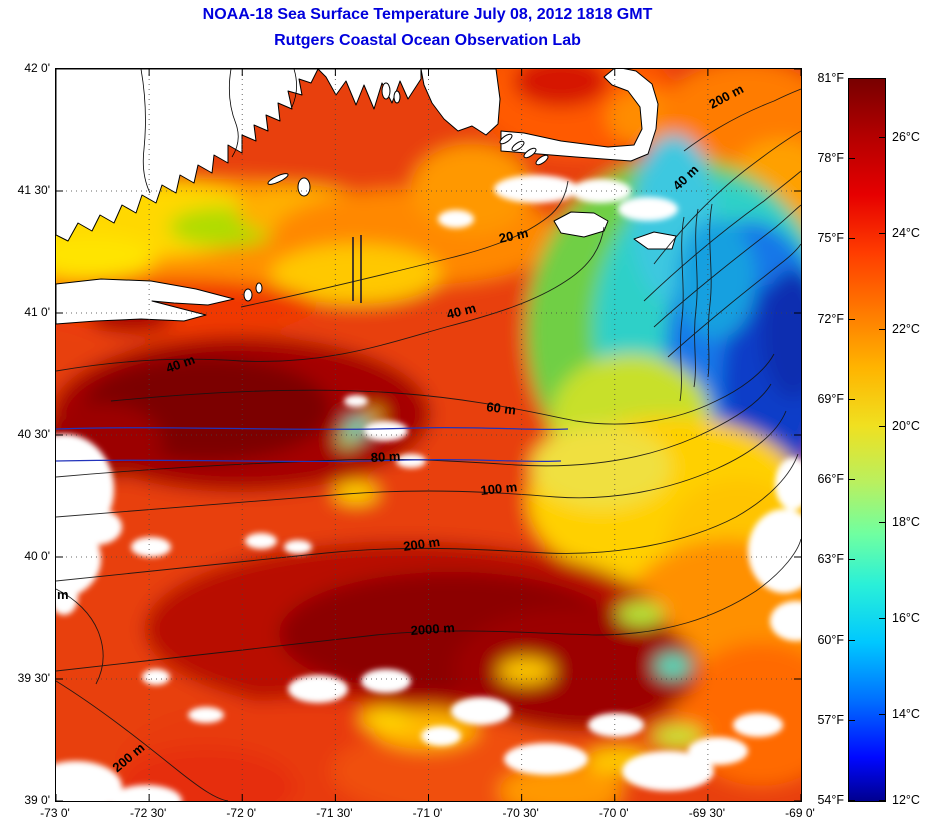 Image resolution: width=936 pixels, height=840 pixels. I want to click on long-island, so click(145, 301).